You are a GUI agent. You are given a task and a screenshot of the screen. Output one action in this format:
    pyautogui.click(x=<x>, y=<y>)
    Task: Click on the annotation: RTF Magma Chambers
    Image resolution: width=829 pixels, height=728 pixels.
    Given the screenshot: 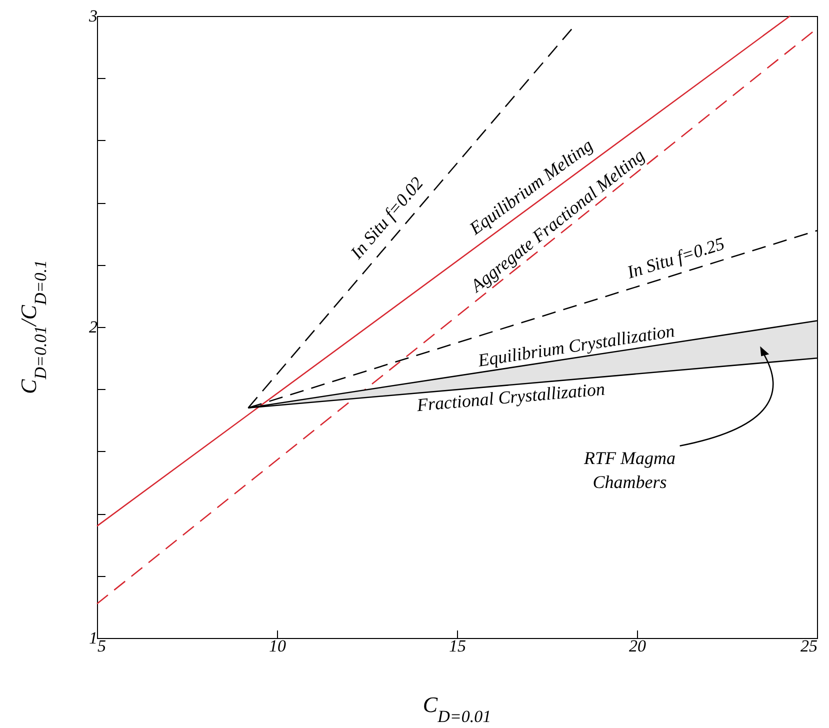 What is the action you would take?
    pyautogui.click(x=629, y=470)
    